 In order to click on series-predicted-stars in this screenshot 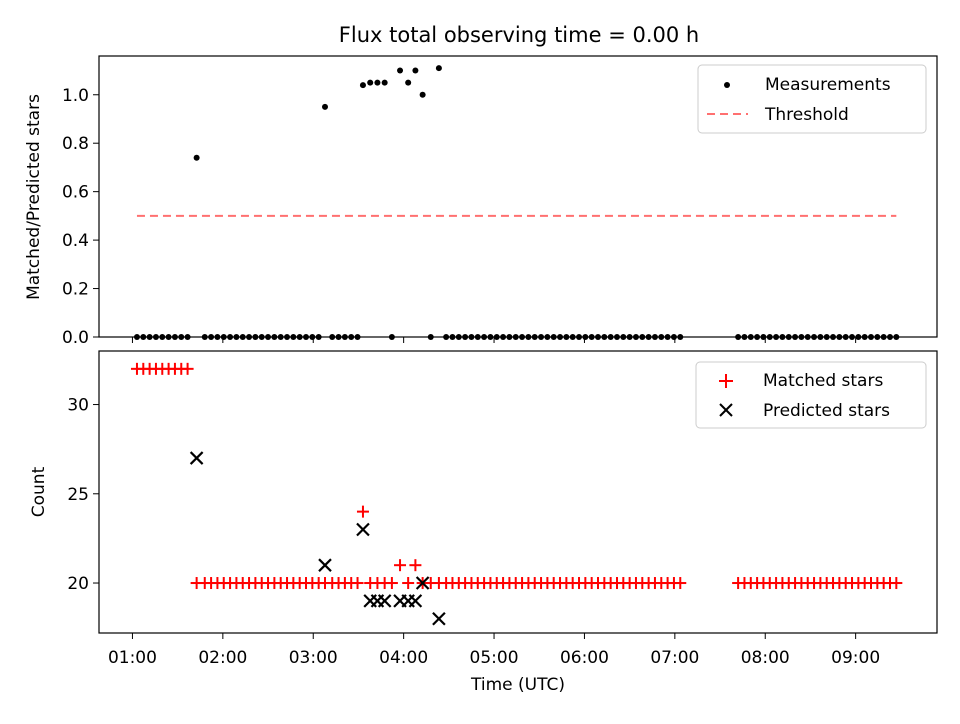, I will do `click(317, 538)`.